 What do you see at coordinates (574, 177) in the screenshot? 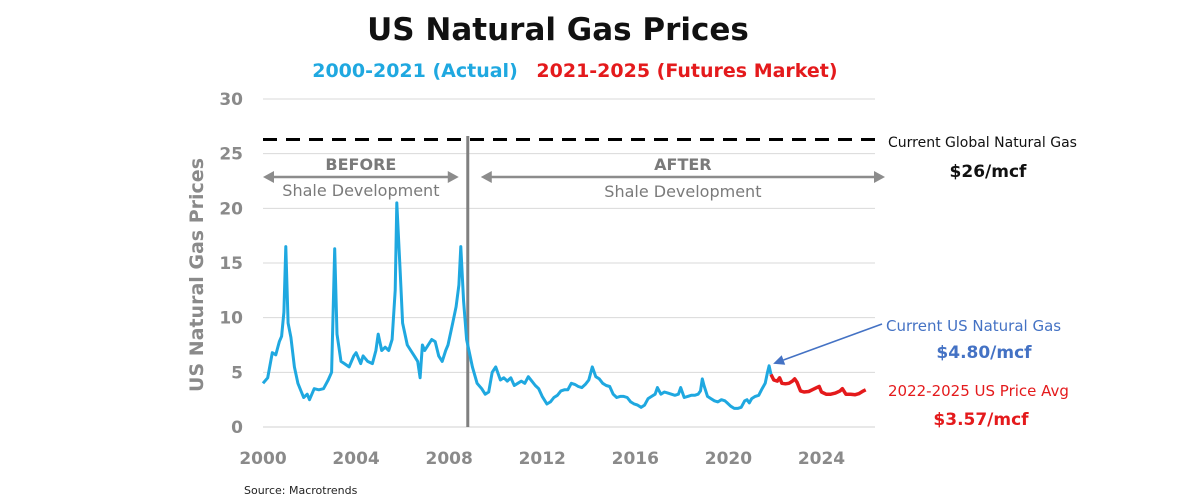
I see `era-arrows` at bounding box center [574, 177].